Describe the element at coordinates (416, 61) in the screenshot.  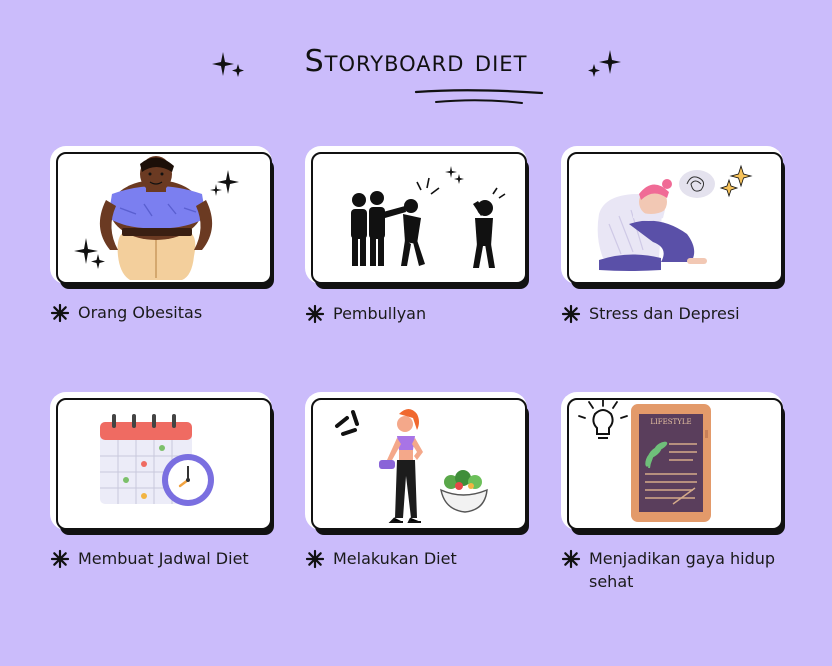
I see `page-title: Storyboard diet` at that location.